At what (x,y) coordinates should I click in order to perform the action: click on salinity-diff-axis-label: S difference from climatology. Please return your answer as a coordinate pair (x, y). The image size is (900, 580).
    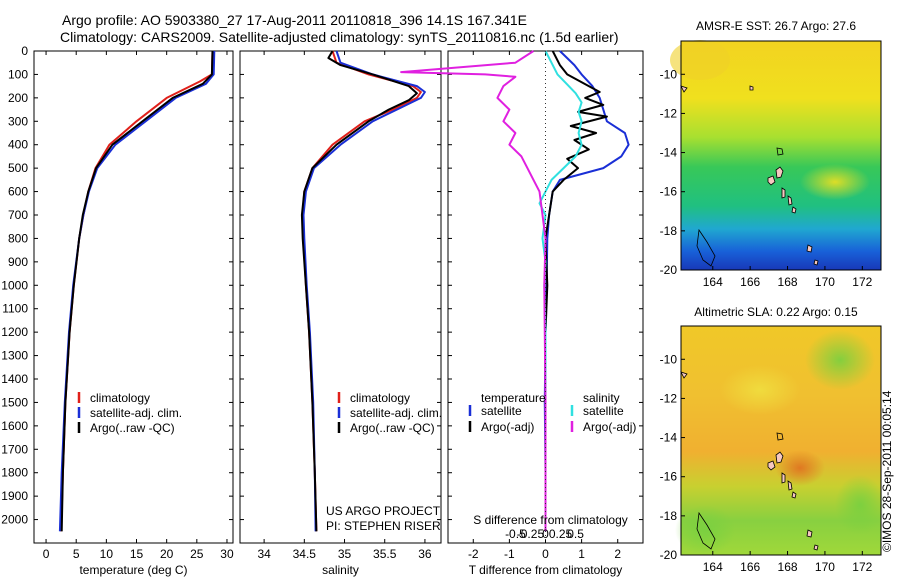
    Looking at the image, I should click on (550, 520).